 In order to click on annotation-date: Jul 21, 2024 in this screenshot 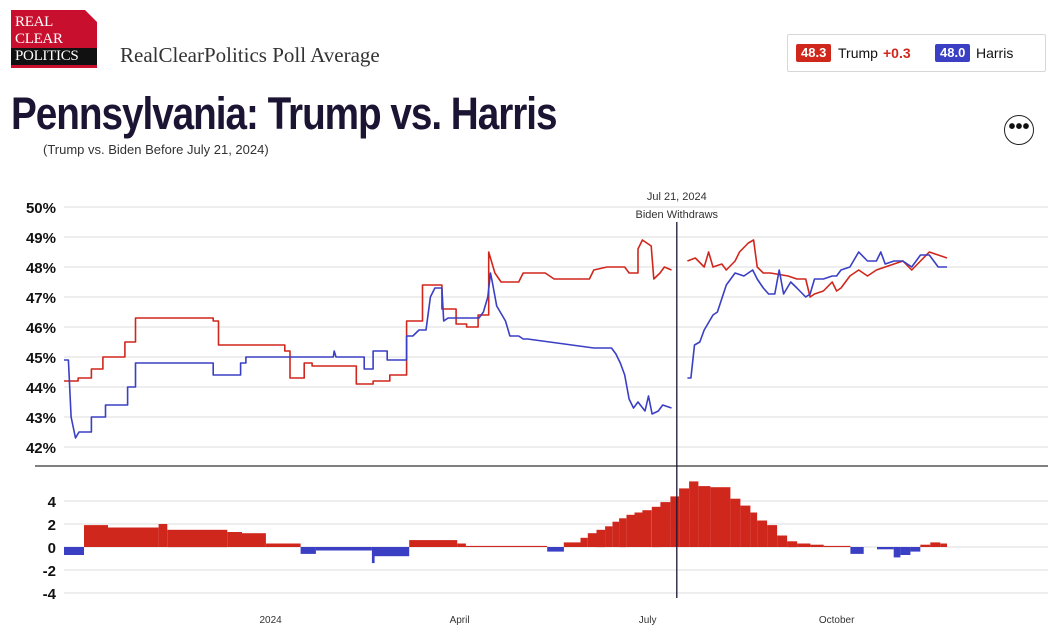, I will do `click(677, 197)`.